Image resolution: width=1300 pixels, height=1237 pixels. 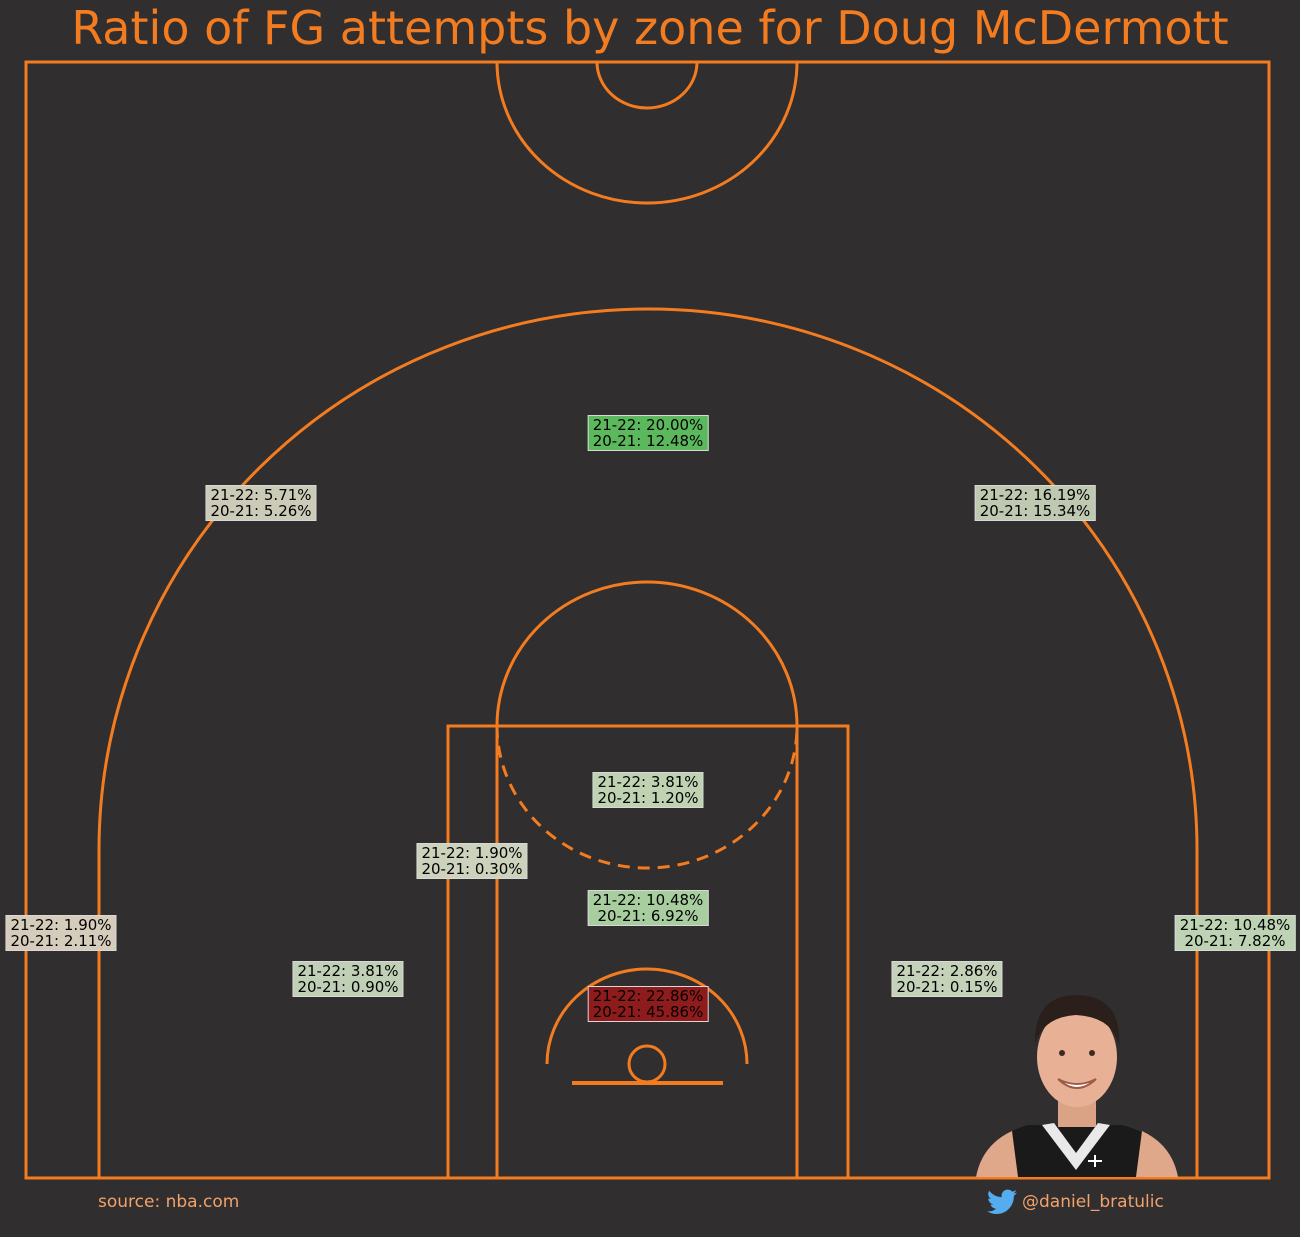 What do you see at coordinates (947, 971) in the screenshot?
I see `zone-value-2122: 21-22: 2.86%` at bounding box center [947, 971].